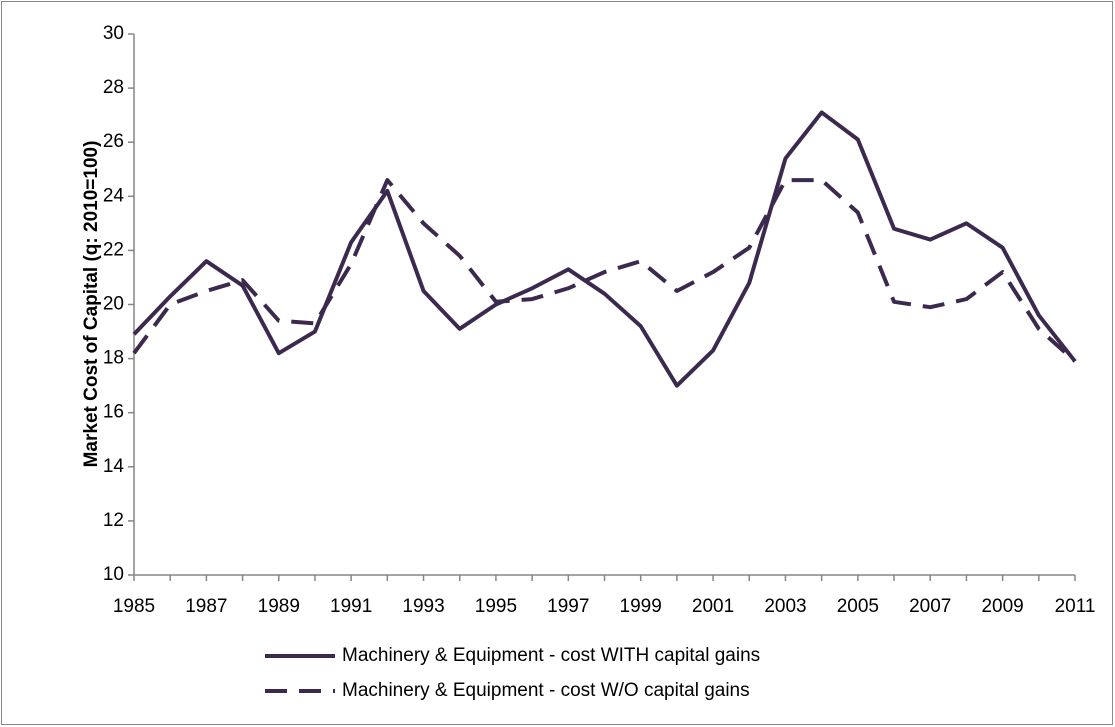  Describe the element at coordinates (113, 520) in the screenshot. I see `y-tick-label: 12` at that location.